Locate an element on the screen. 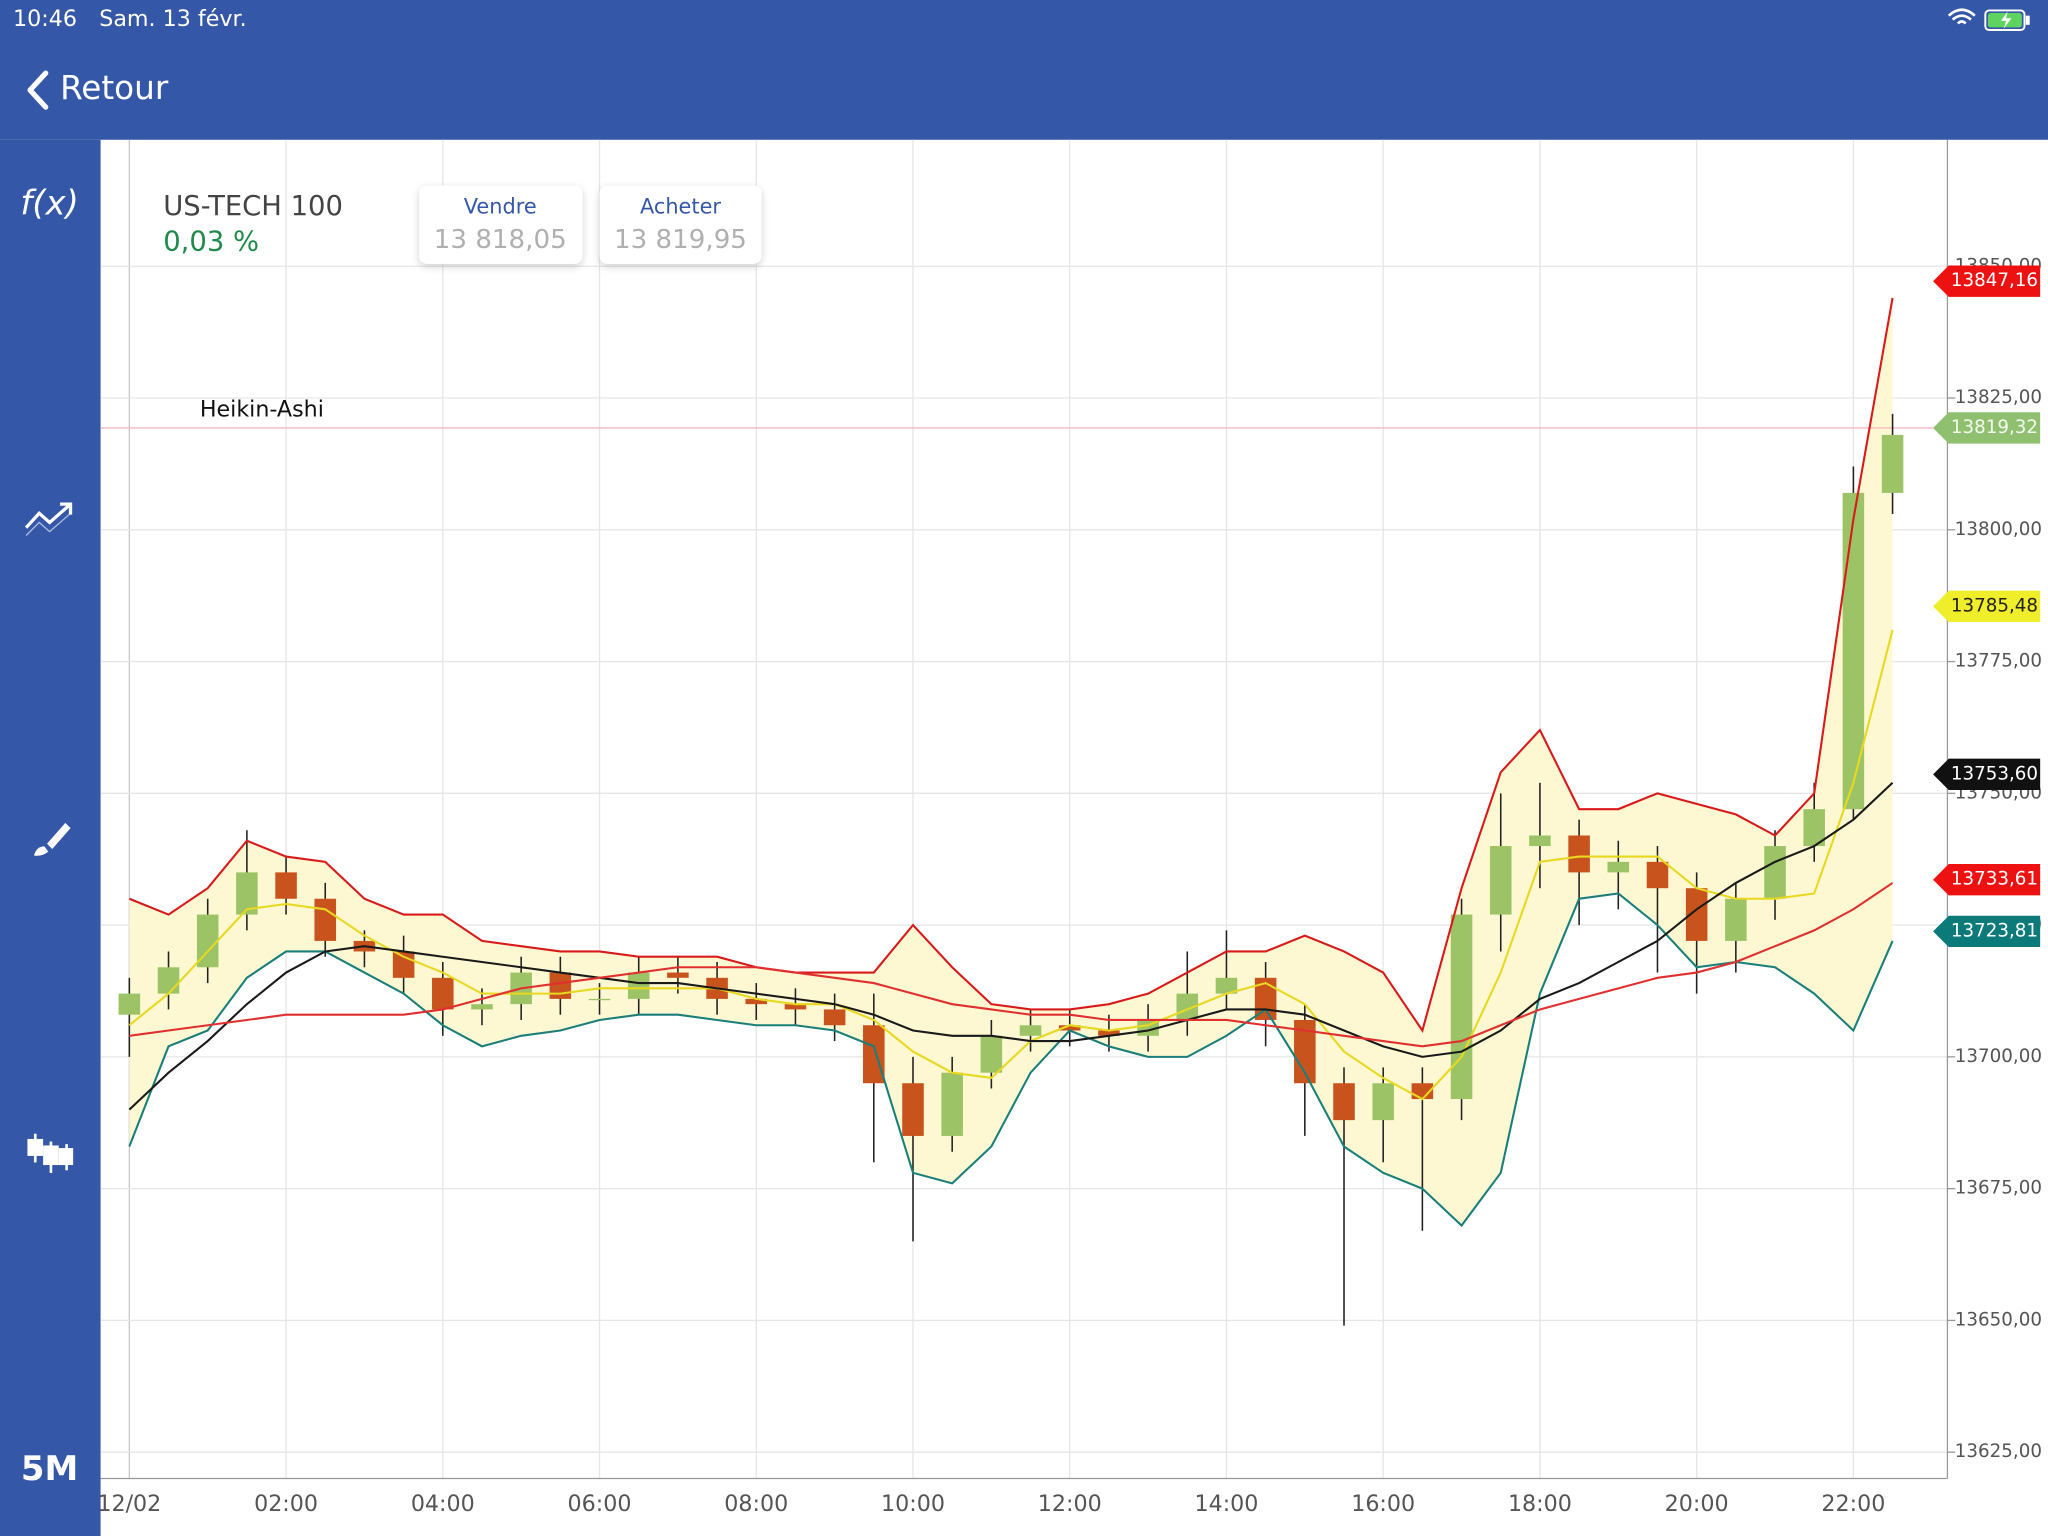  x-tick-label: 18:00 is located at coordinates (1540, 1504).